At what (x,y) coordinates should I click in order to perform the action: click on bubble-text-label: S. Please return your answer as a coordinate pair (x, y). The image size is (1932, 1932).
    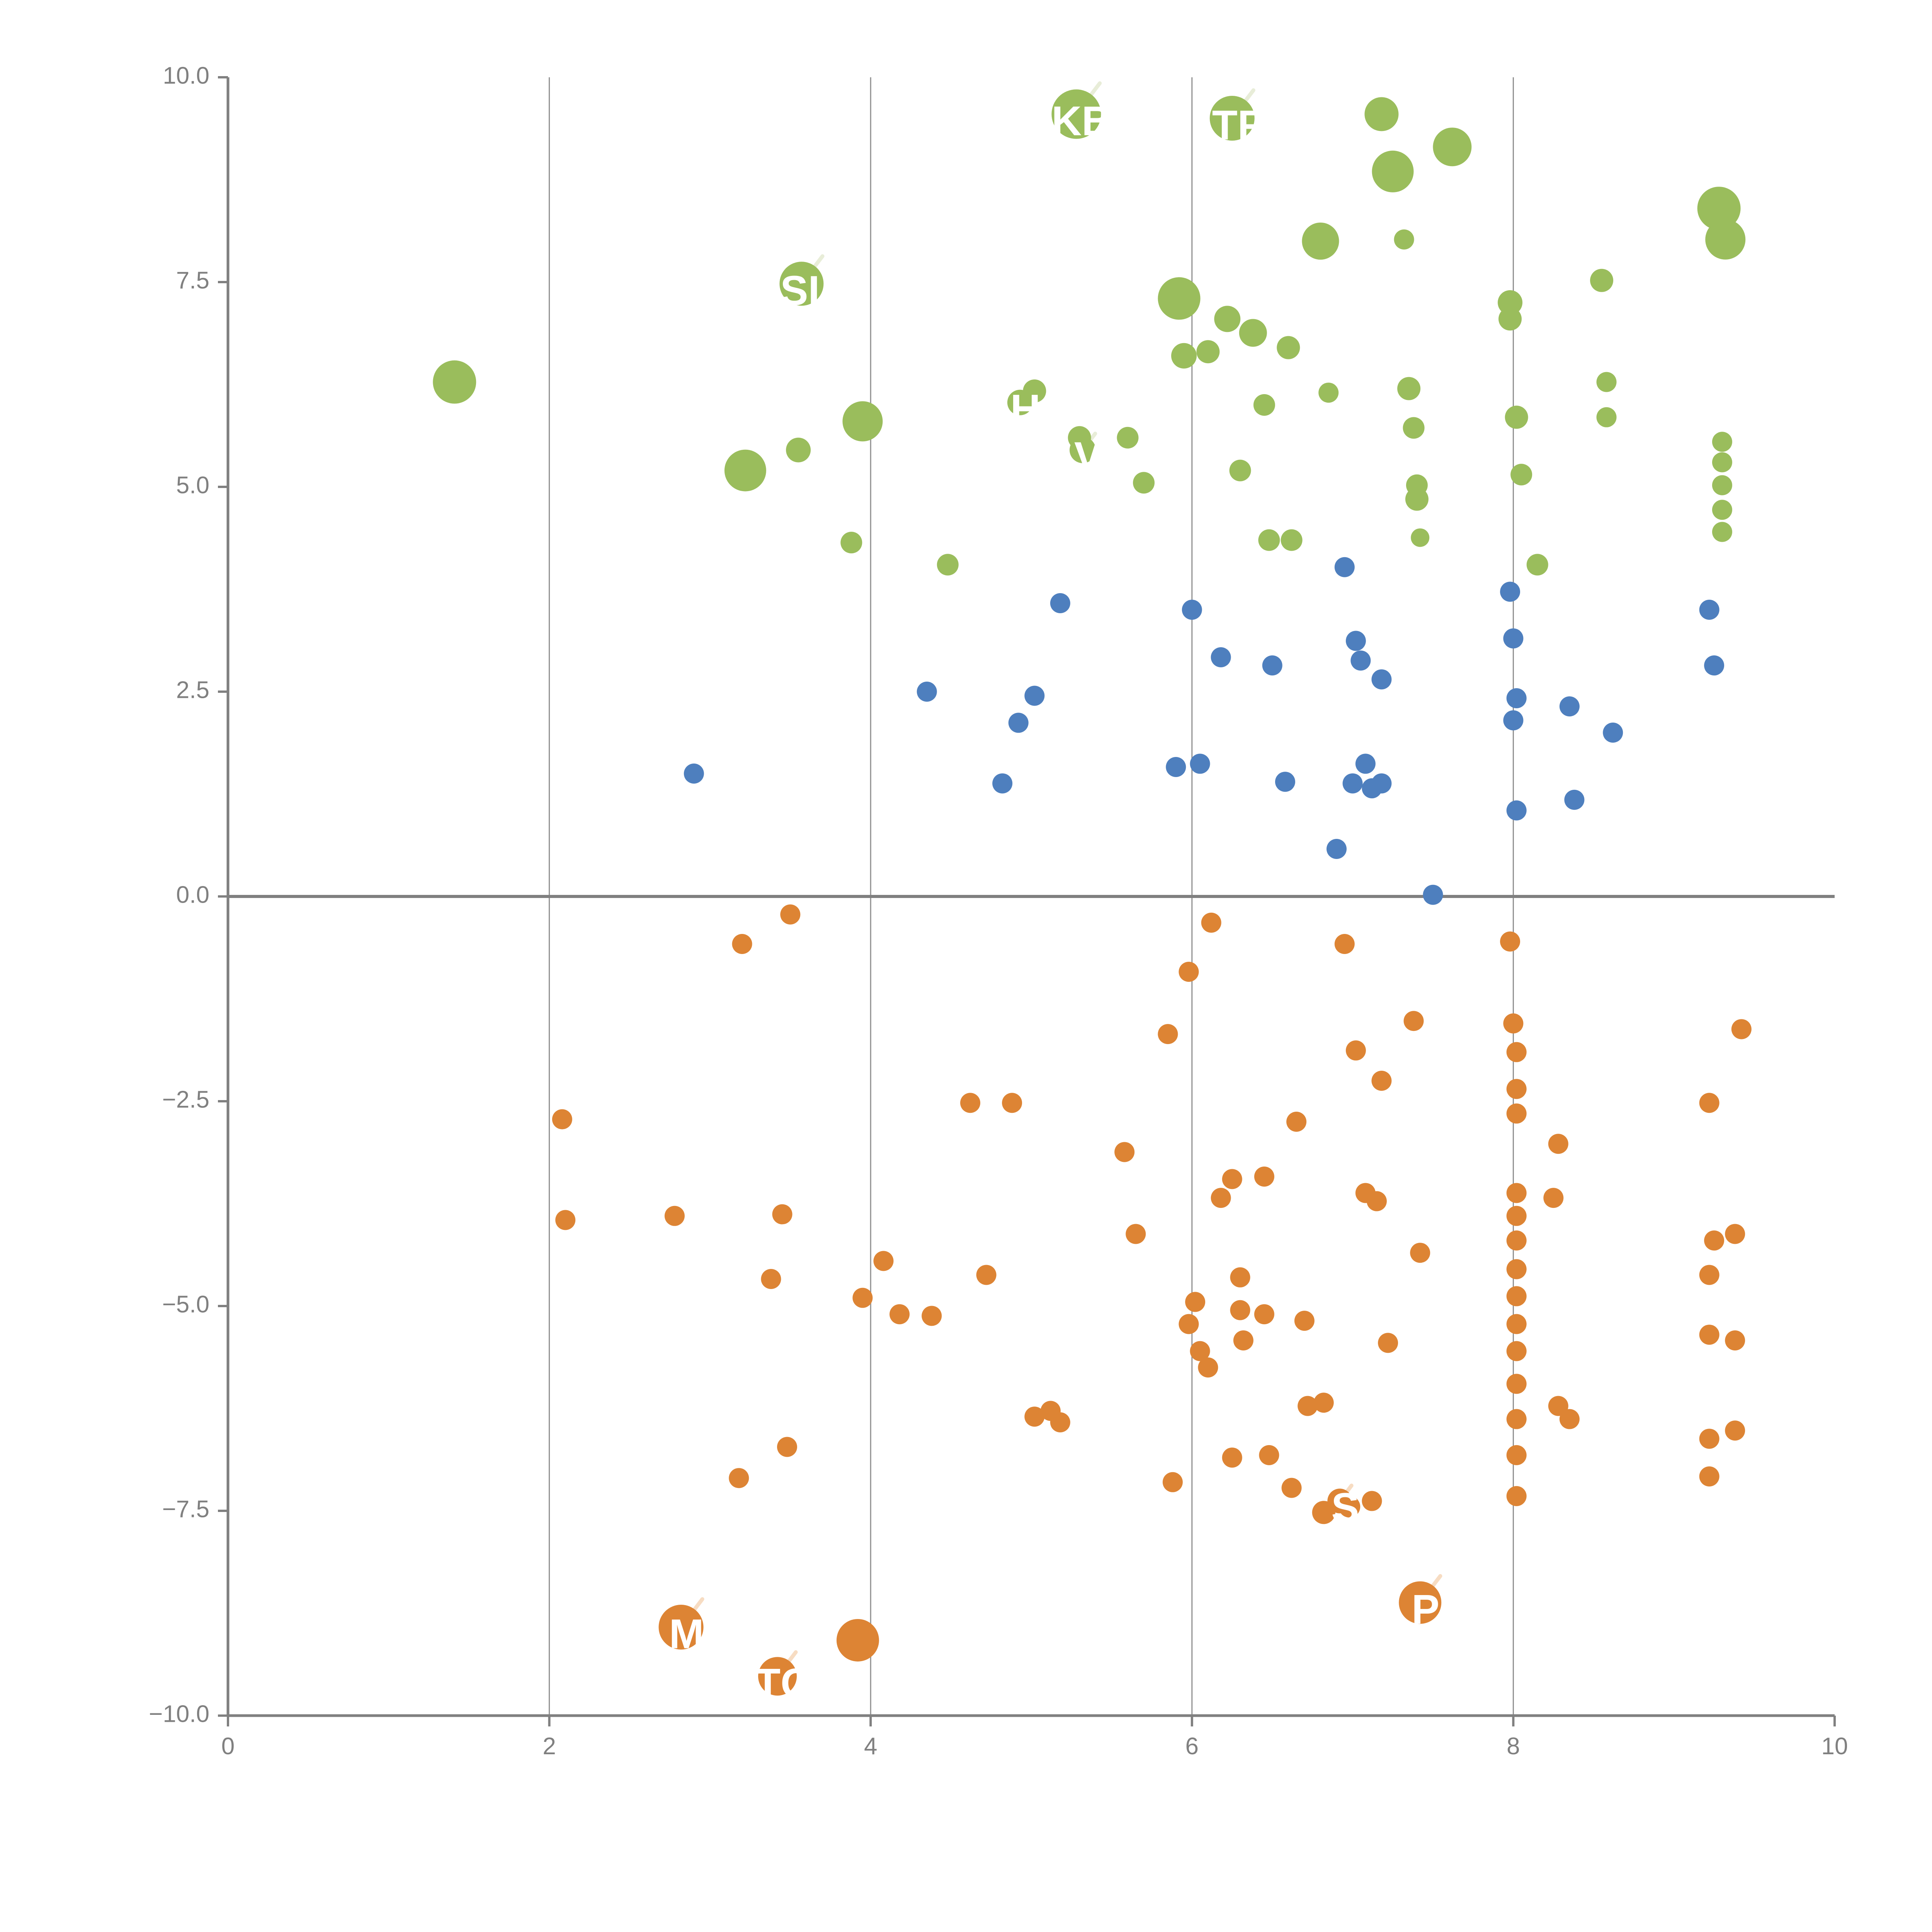
    Looking at the image, I should click on (1345, 1508).